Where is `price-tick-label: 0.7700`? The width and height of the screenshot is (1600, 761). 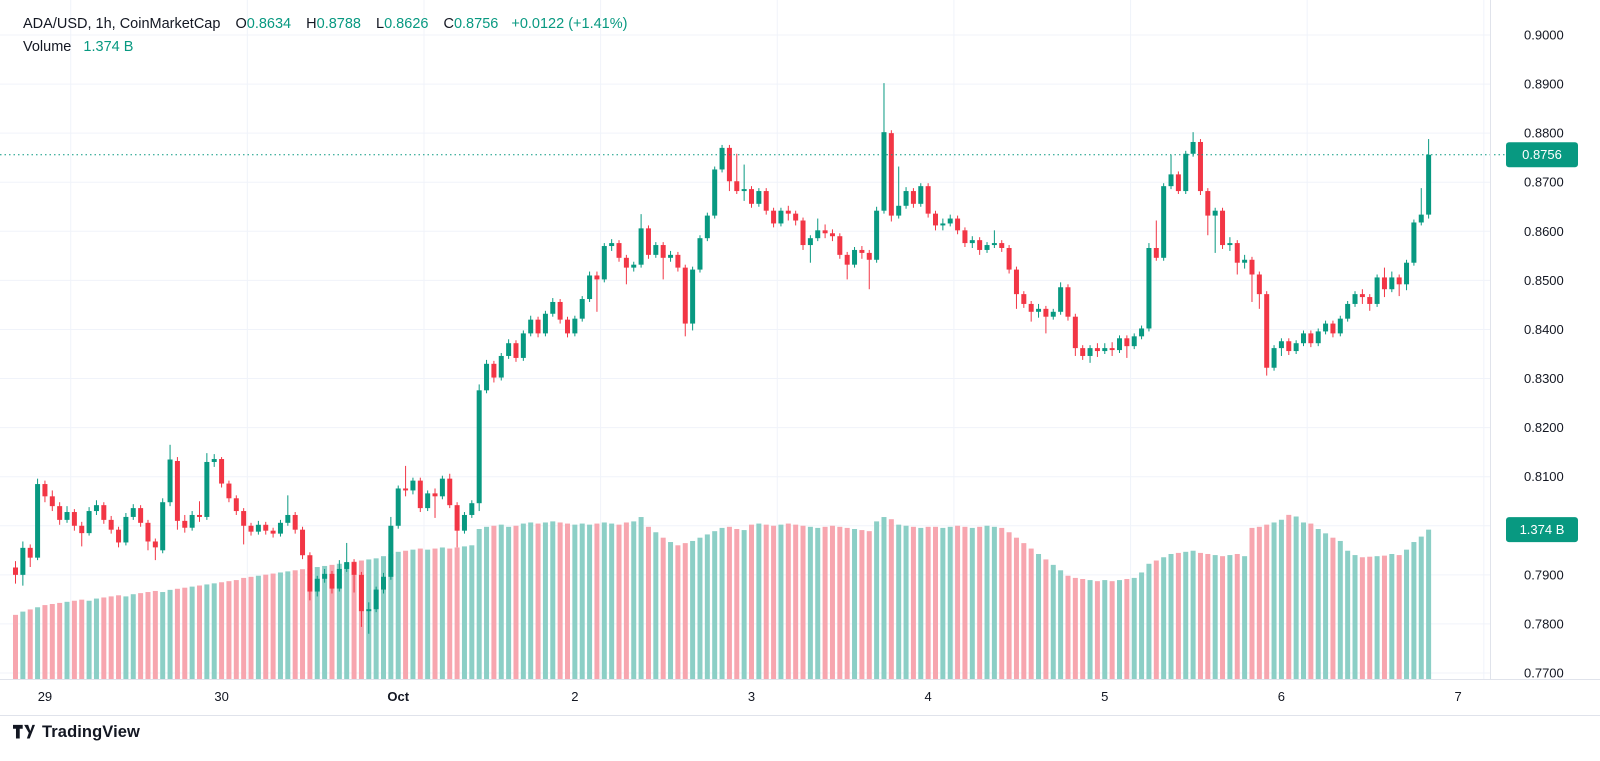
price-tick-label: 0.7700 is located at coordinates (1544, 673).